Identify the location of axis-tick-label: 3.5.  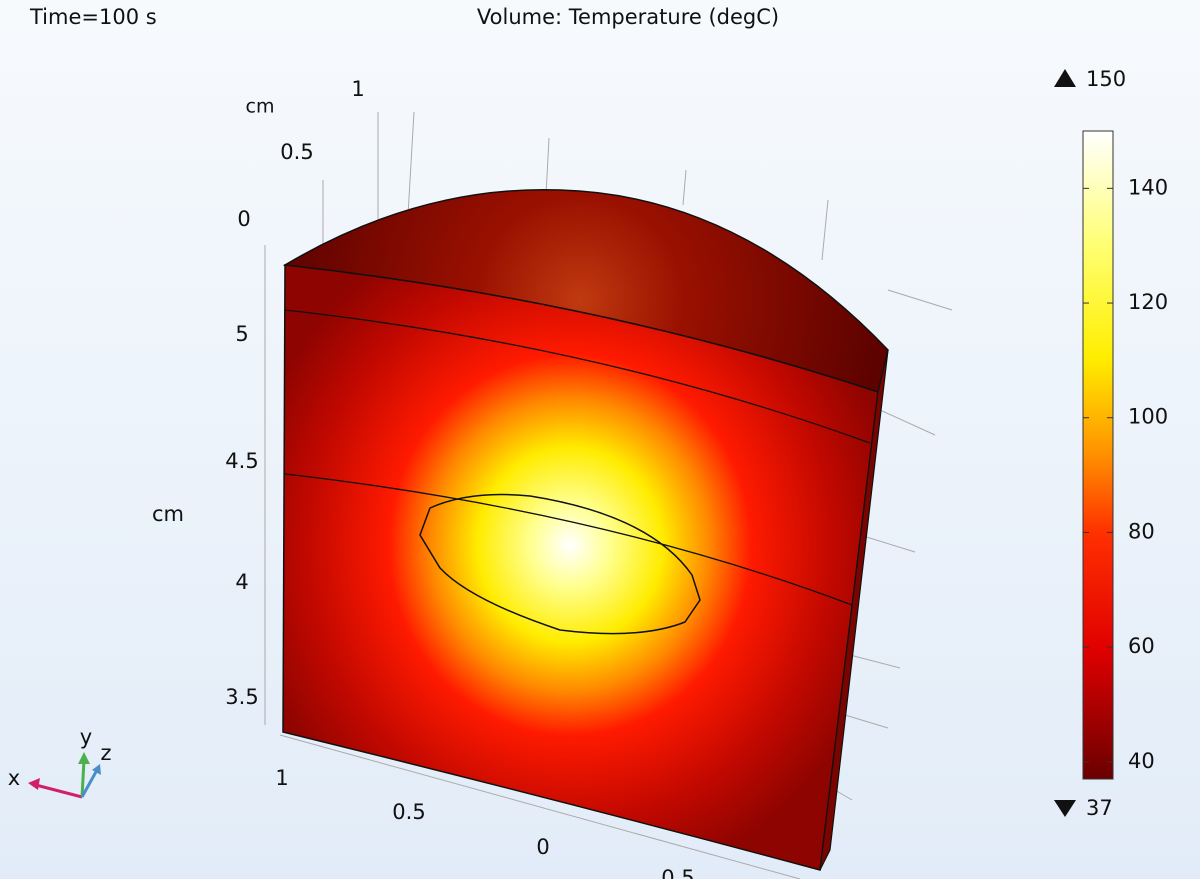
(241, 697).